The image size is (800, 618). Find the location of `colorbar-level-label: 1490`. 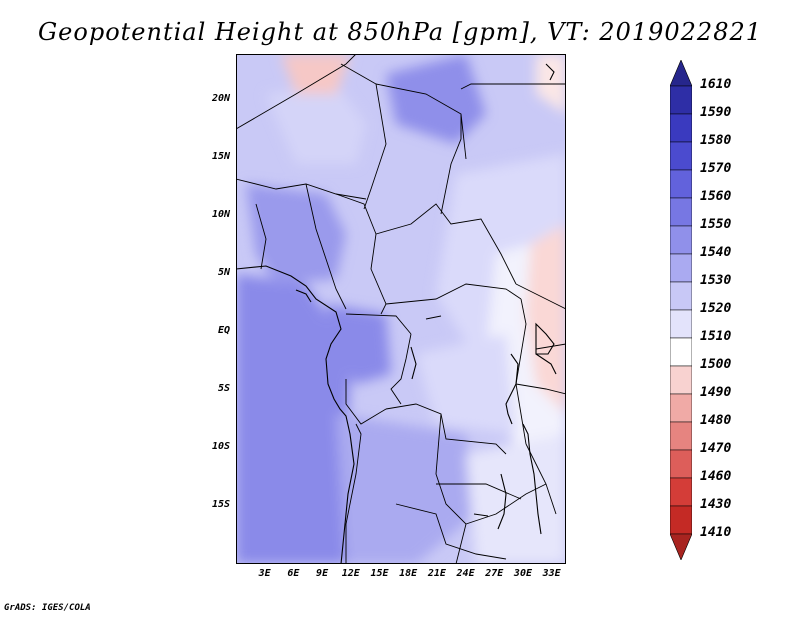

colorbar-level-label: 1490 is located at coordinates (716, 392).